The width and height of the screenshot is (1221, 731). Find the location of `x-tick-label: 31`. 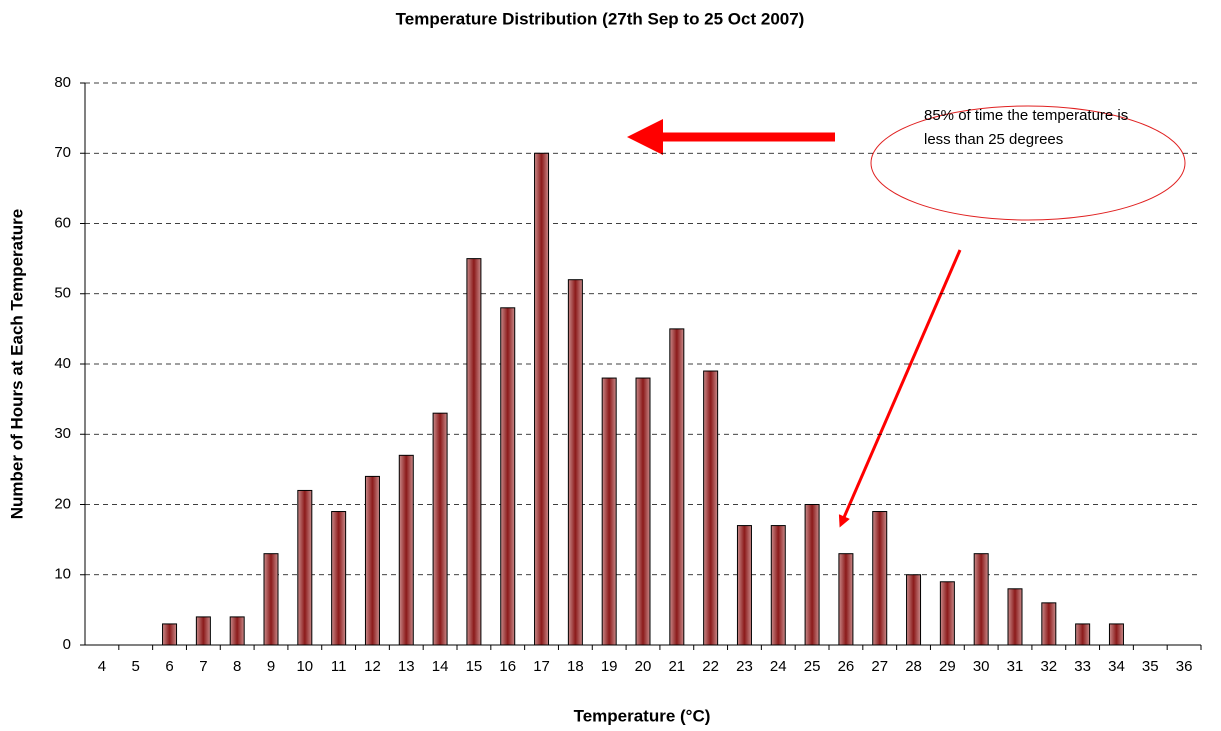

x-tick-label: 31 is located at coordinates (1015, 666).